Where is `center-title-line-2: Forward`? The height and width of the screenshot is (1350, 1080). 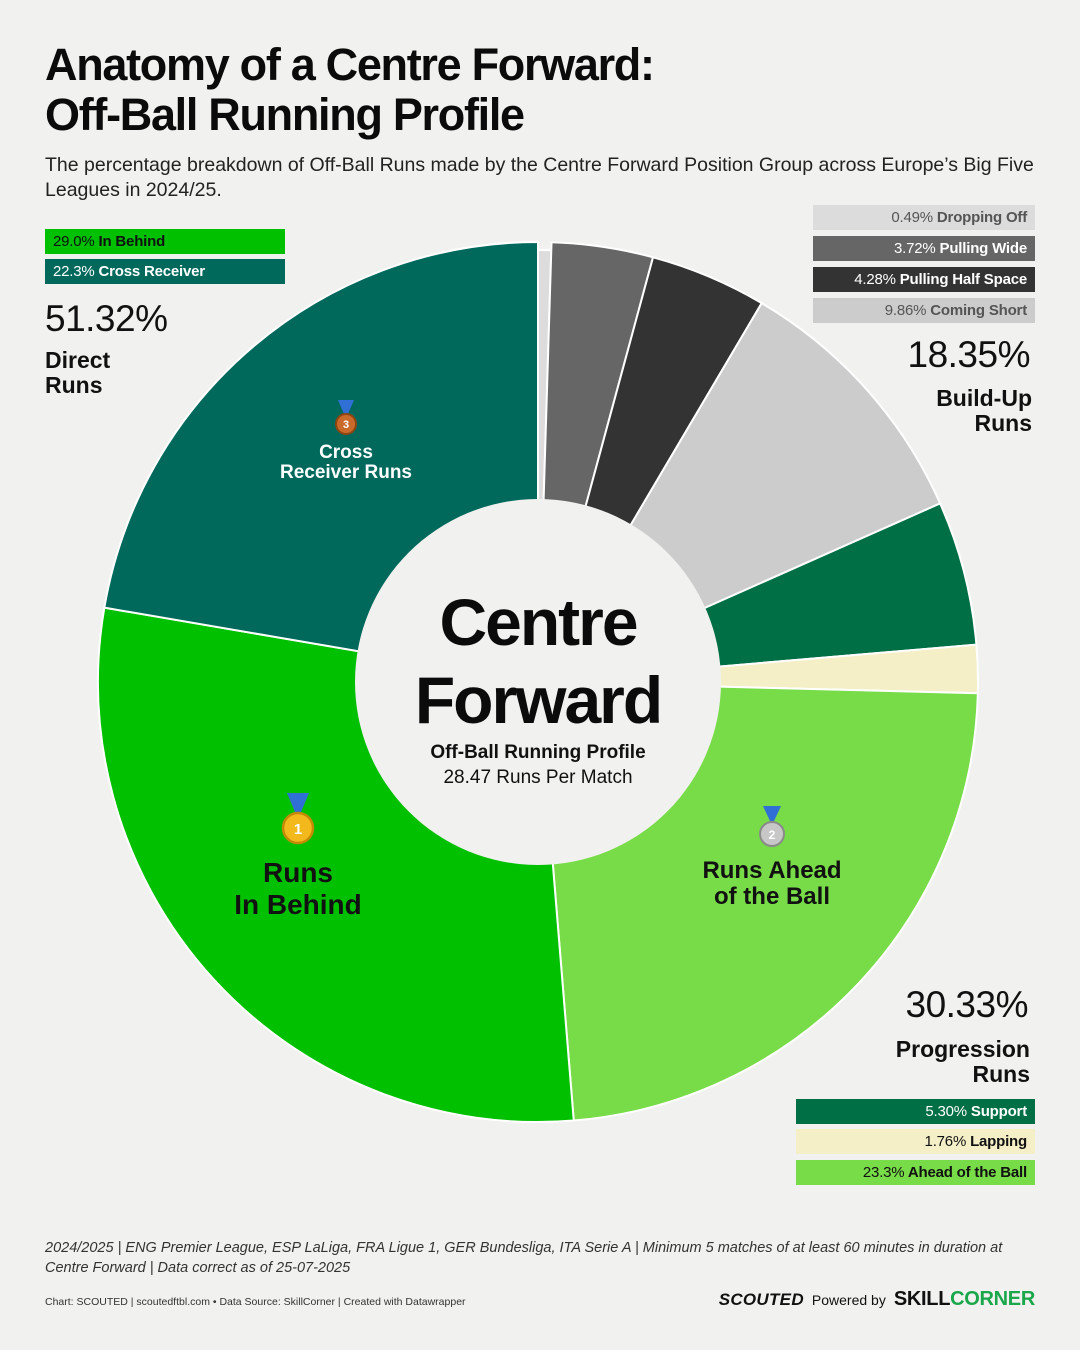
center-title-line-2: Forward is located at coordinates (538, 700).